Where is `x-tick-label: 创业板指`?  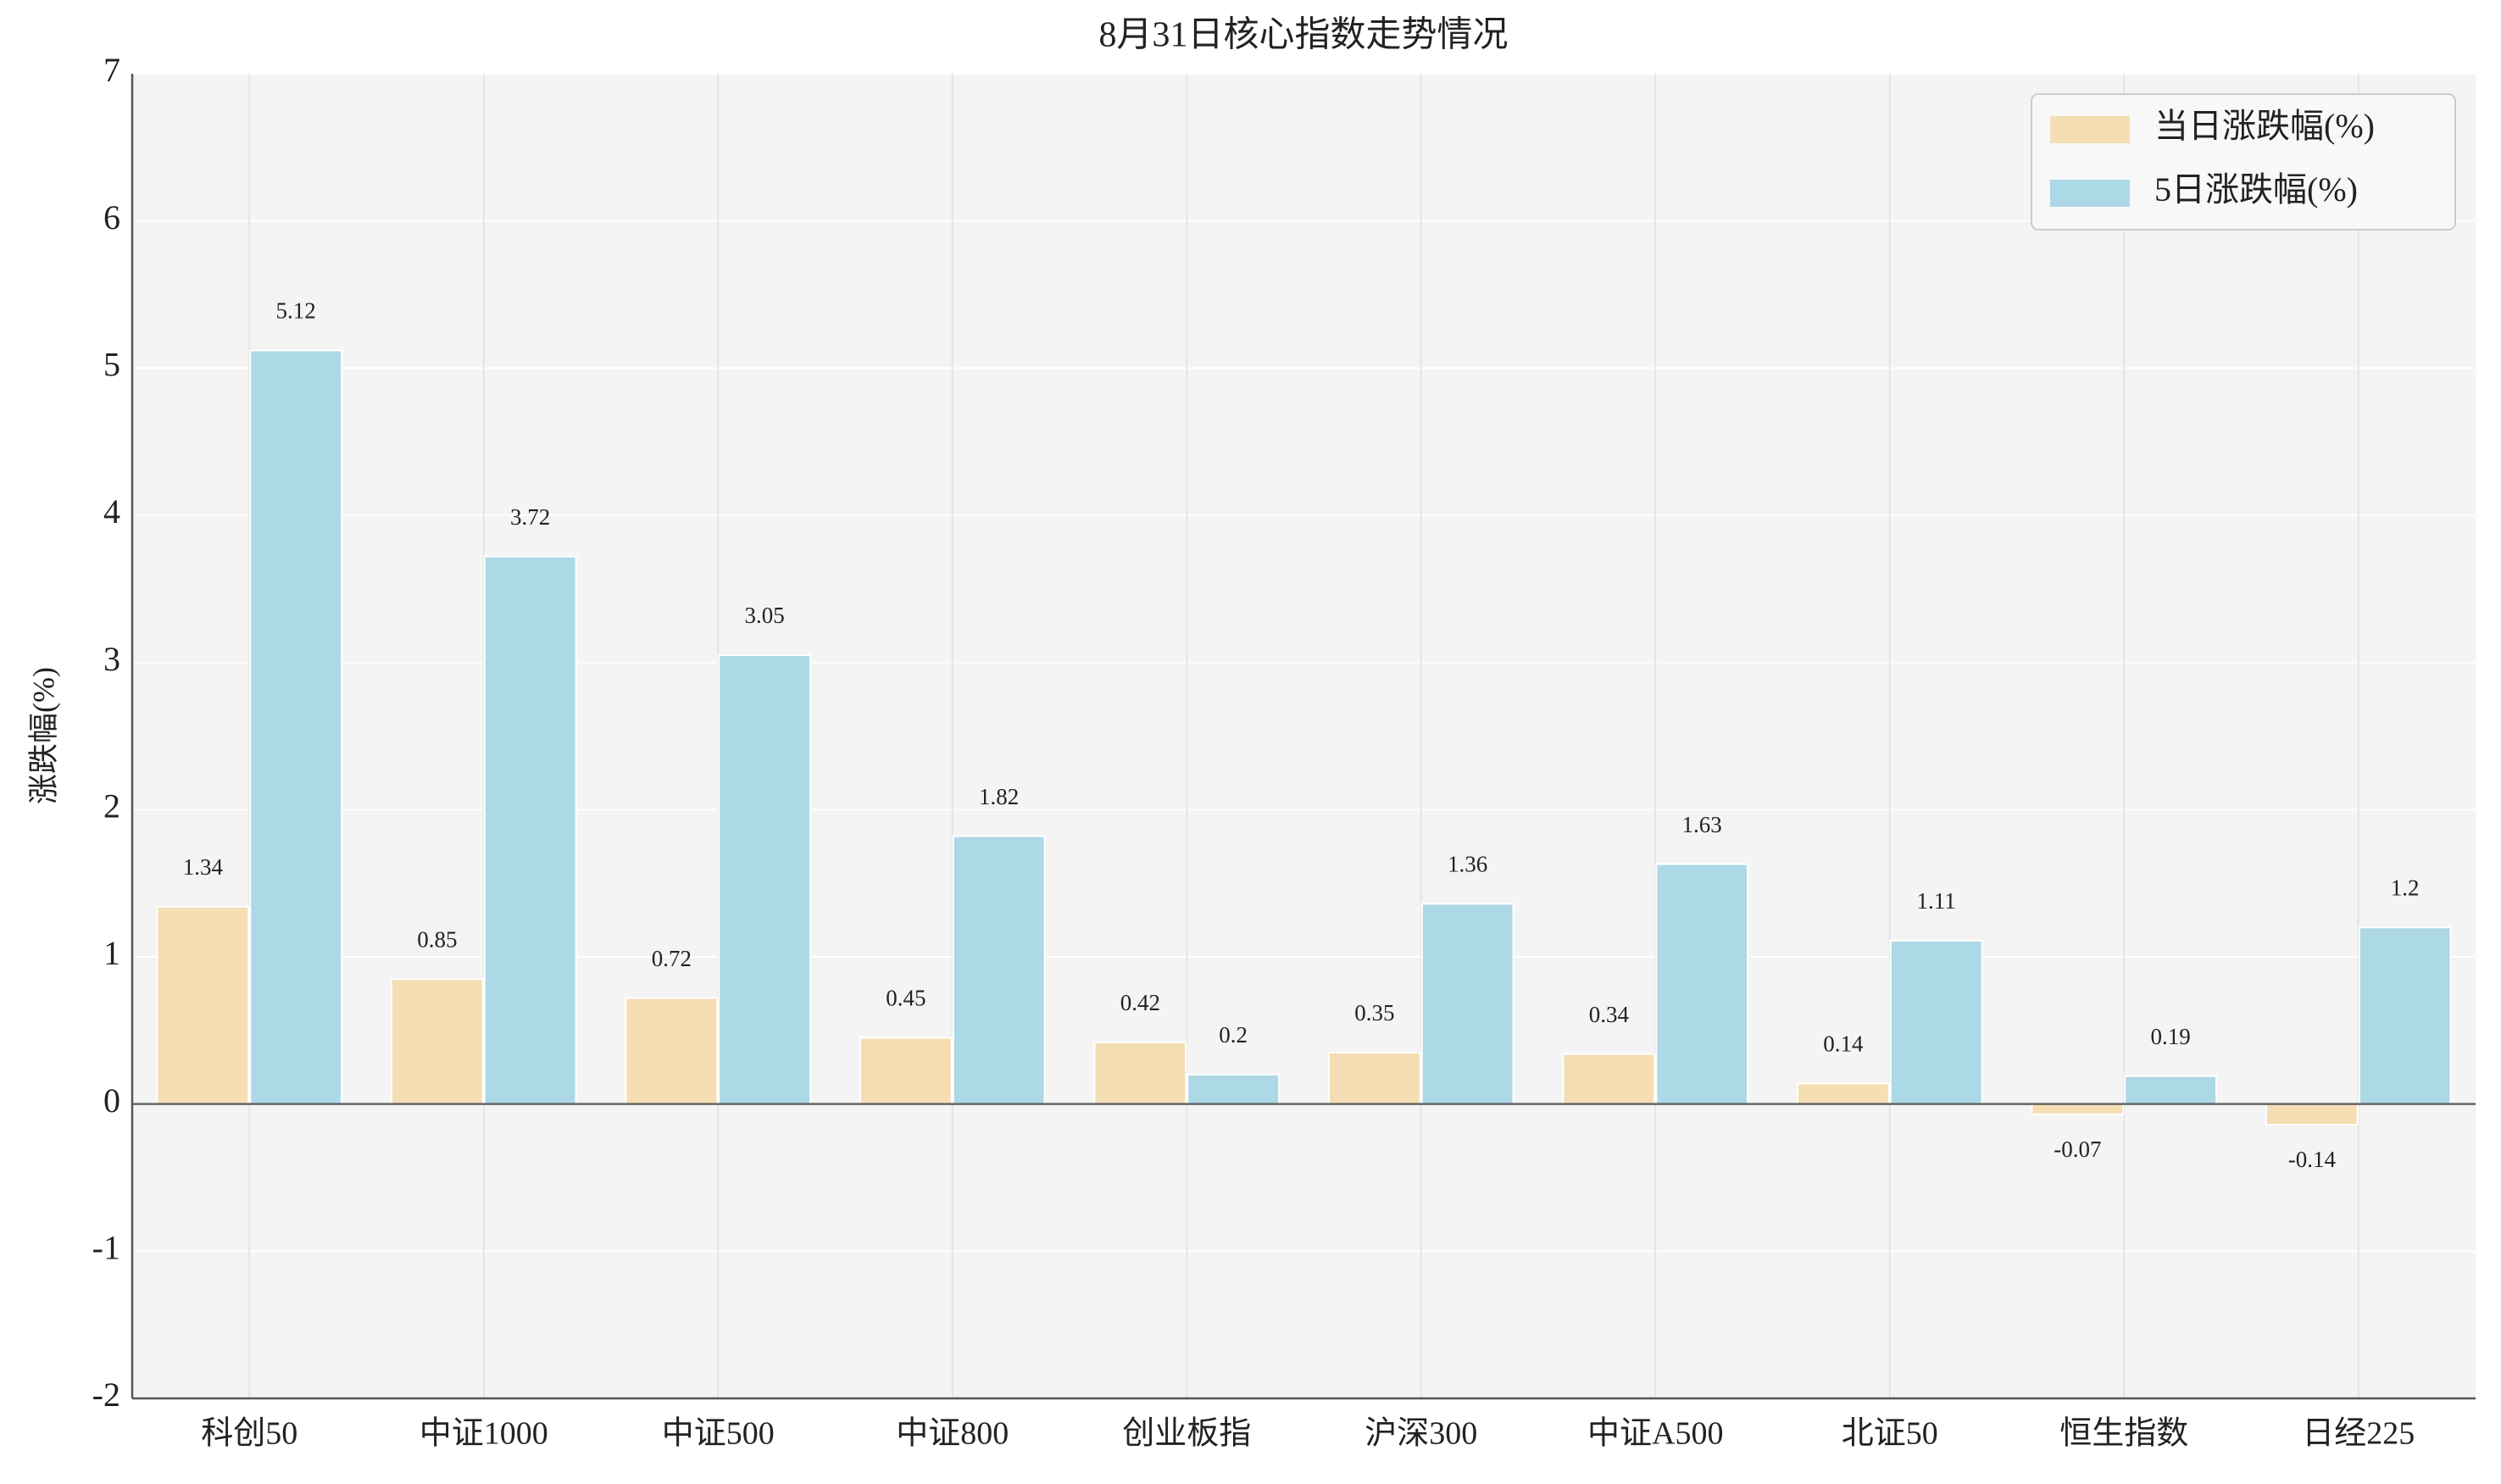
x-tick-label: 创业板指 is located at coordinates (1186, 1434).